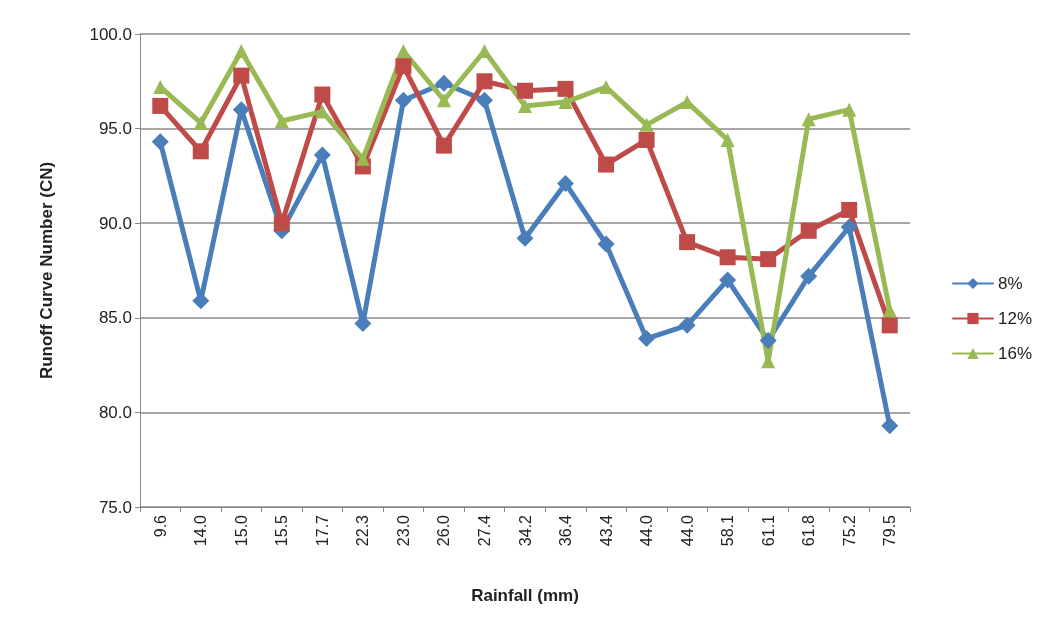 The image size is (1047, 637). I want to click on x-tick-label: 9.6, so click(160, 526).